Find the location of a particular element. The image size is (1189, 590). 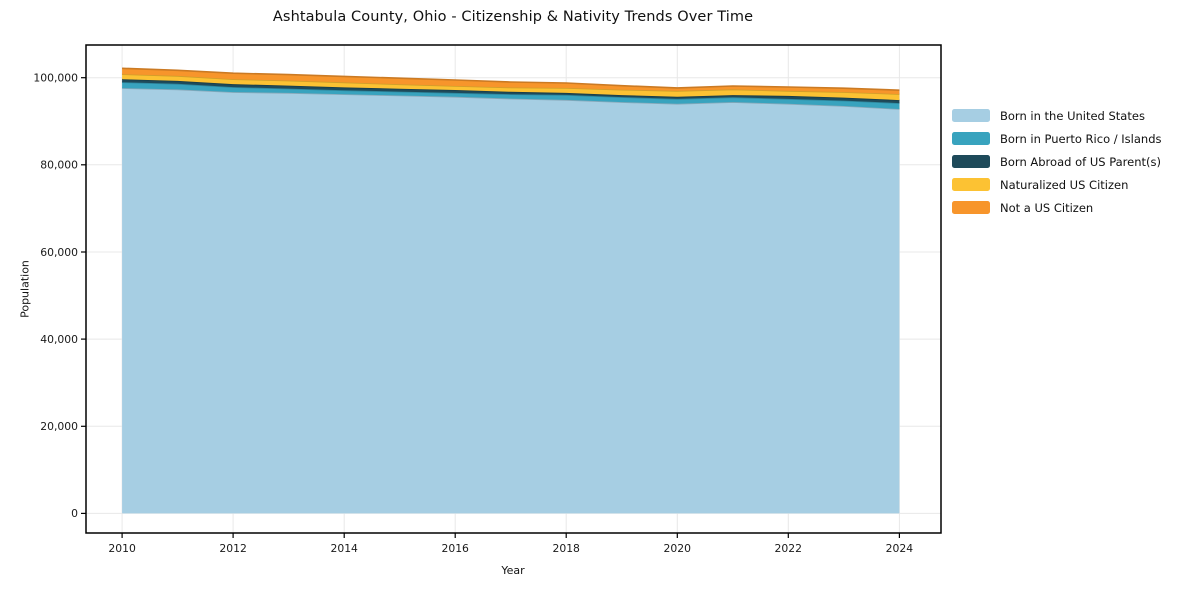

legend-item: Born in Puerto Rico / Islands is located at coordinates (1057, 138).